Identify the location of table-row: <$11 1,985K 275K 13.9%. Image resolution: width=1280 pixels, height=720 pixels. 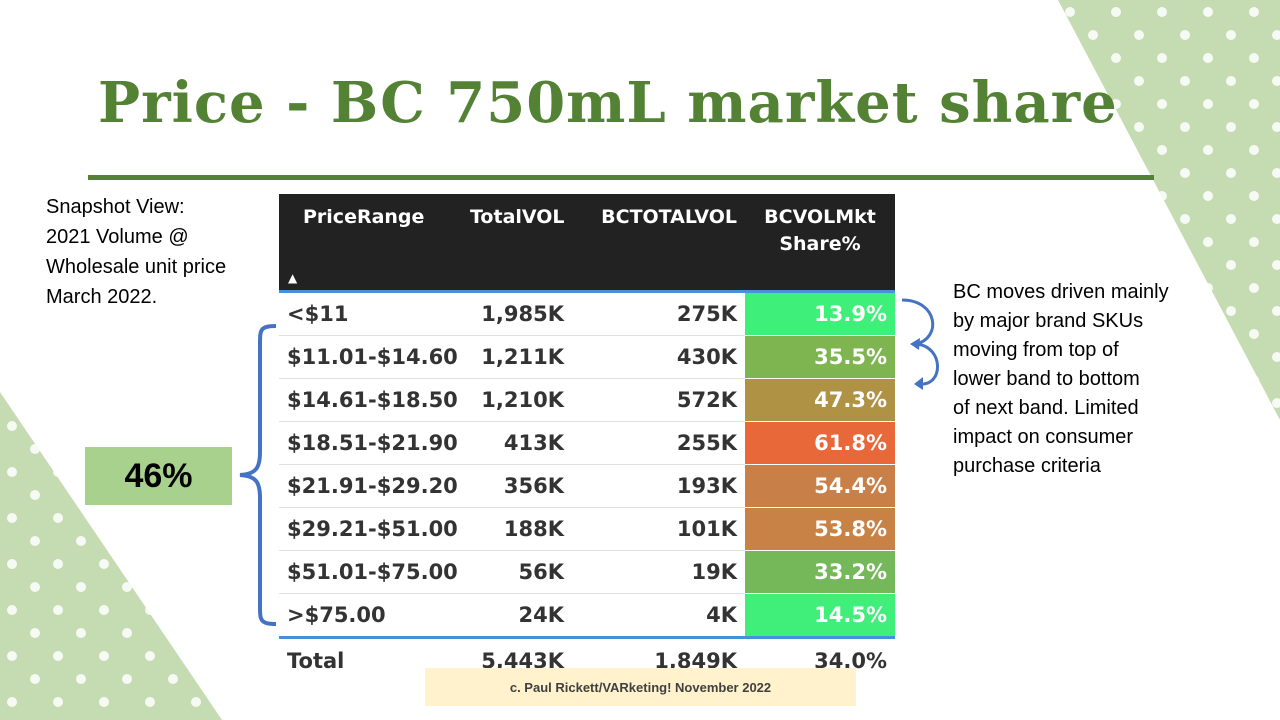
(587, 313).